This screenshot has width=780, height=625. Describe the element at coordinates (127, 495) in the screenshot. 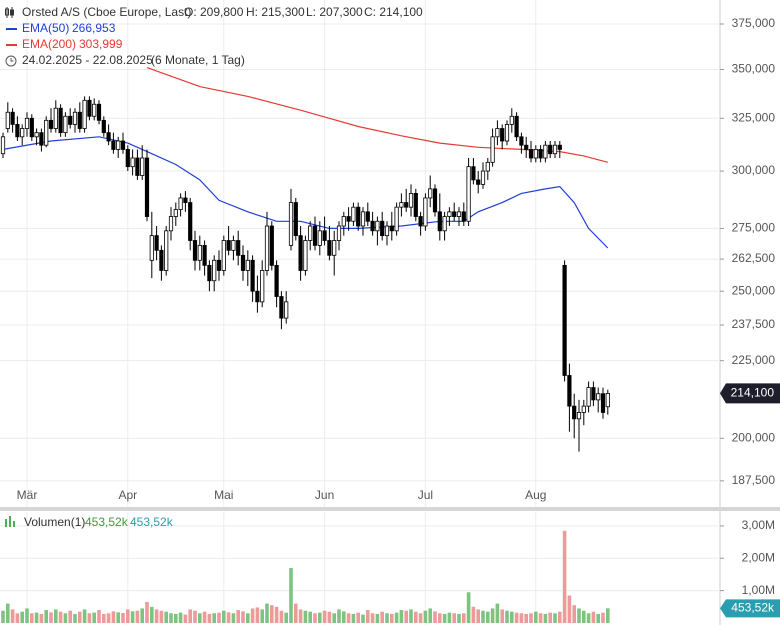

I see `x-tick-label: Apr` at that location.